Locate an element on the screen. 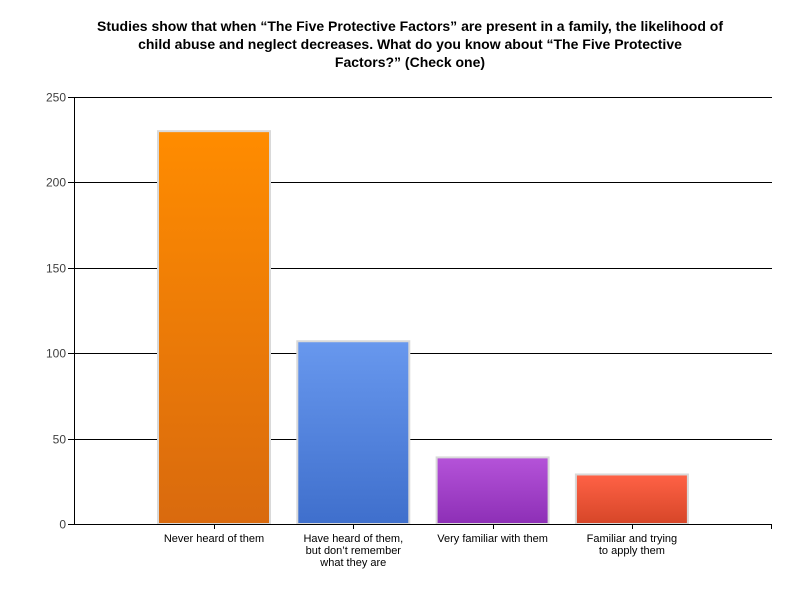  y-tick-label: 0 is located at coordinates (62, 525).